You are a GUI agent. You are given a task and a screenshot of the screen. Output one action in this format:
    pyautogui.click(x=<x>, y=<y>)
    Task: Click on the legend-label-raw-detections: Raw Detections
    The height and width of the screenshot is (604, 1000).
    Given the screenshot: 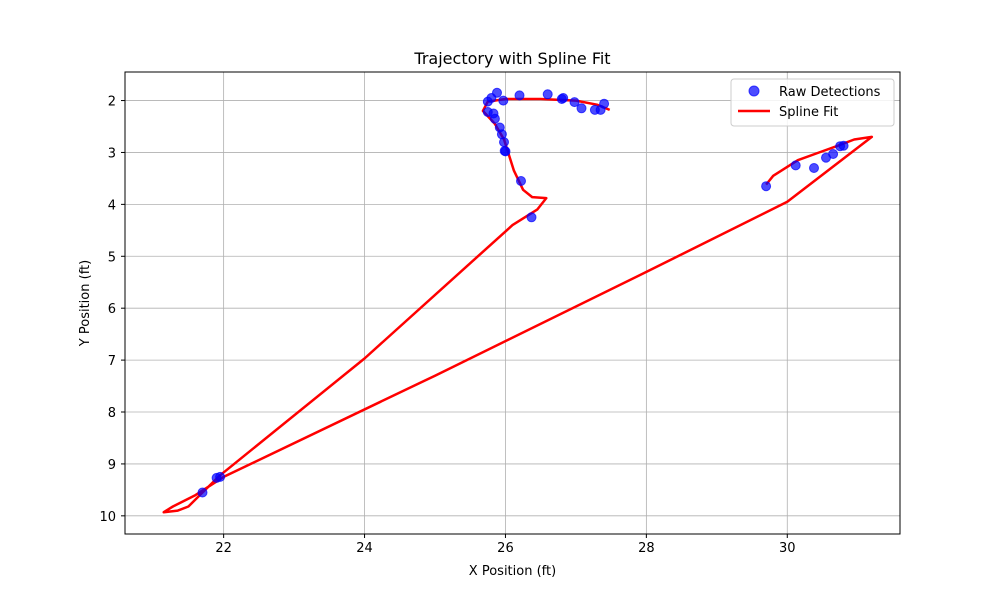 What is the action you would take?
    pyautogui.click(x=830, y=92)
    